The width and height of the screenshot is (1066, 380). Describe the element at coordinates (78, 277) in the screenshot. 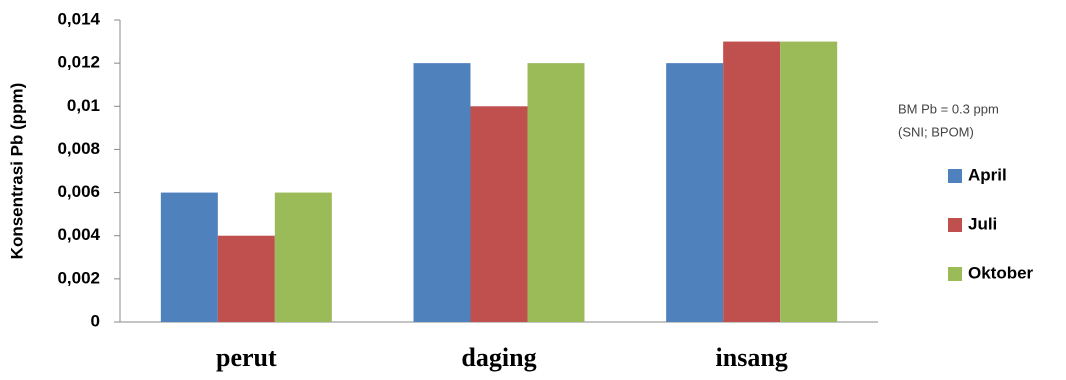

I see `y-tick-label: 0,002` at that location.